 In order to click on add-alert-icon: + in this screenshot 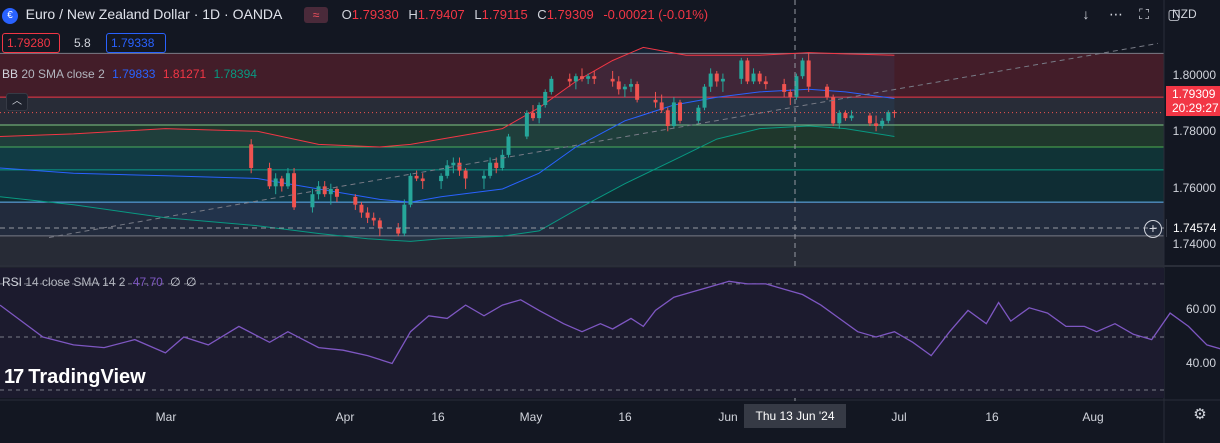, I will do `click(1153, 229)`.